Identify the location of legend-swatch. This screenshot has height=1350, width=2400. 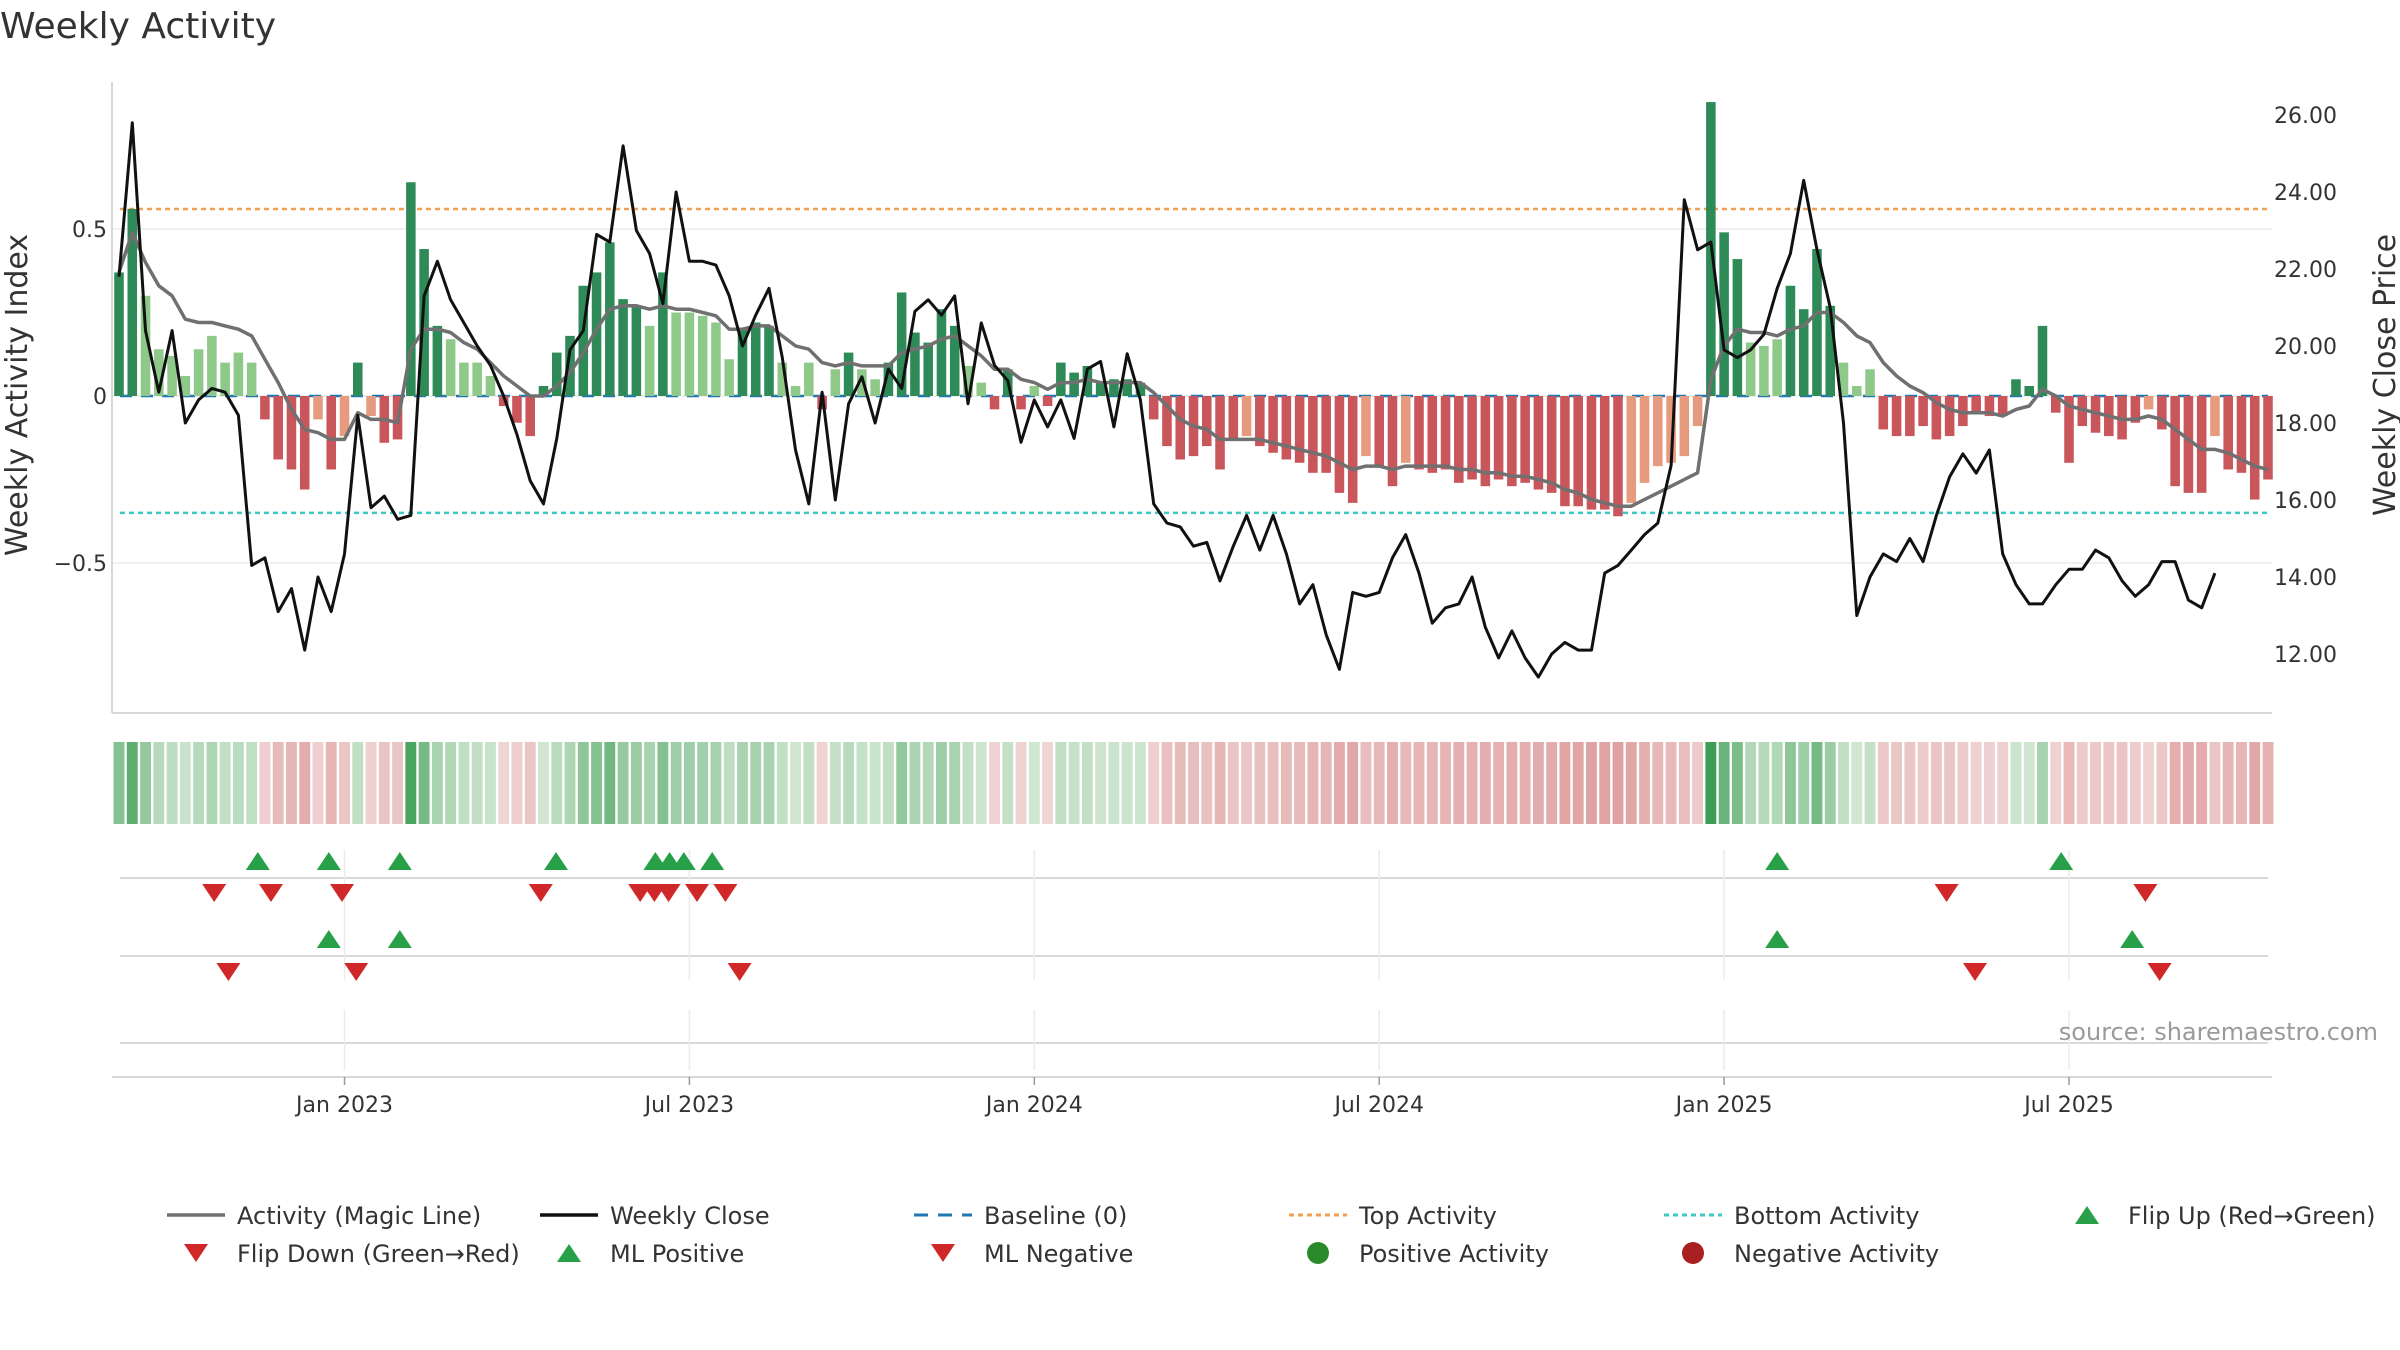
(196, 1253).